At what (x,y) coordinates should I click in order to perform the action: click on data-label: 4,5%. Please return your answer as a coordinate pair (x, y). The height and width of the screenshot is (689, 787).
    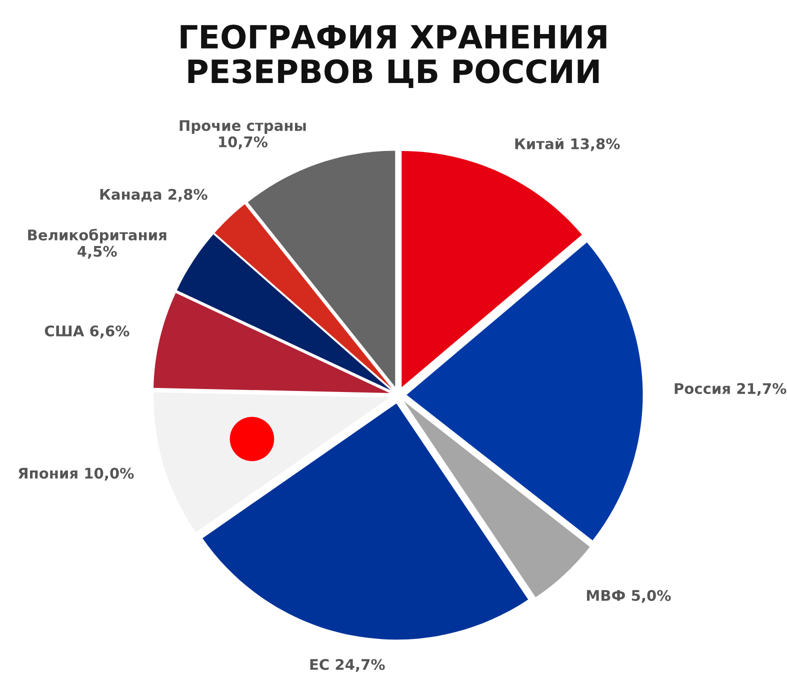
    Looking at the image, I should click on (97, 252).